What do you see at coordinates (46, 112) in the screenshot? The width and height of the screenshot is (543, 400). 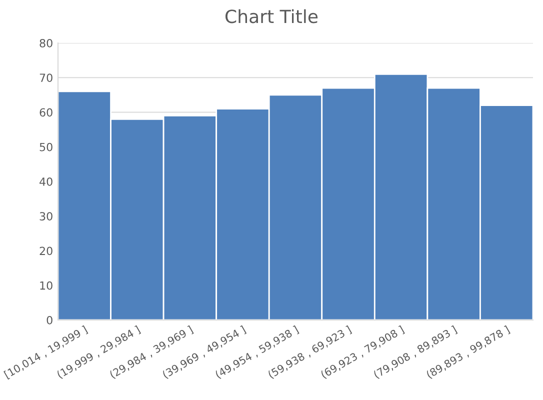 I see `y-tick-label: 60` at bounding box center [46, 112].